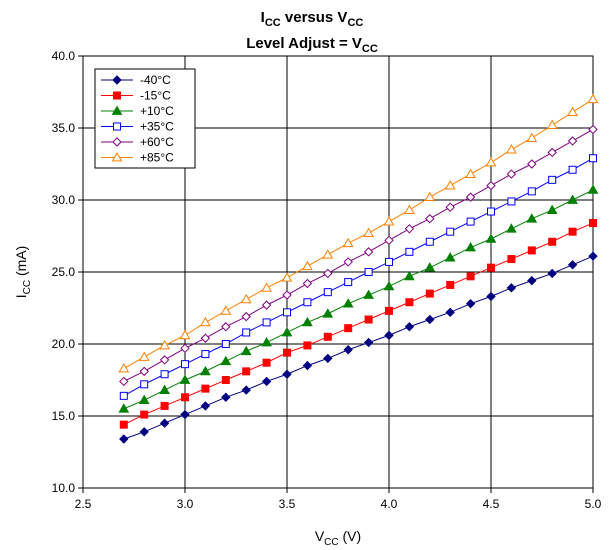  What do you see at coordinates (137, 127) in the screenshot?
I see `legend-item: +35°C` at bounding box center [137, 127].